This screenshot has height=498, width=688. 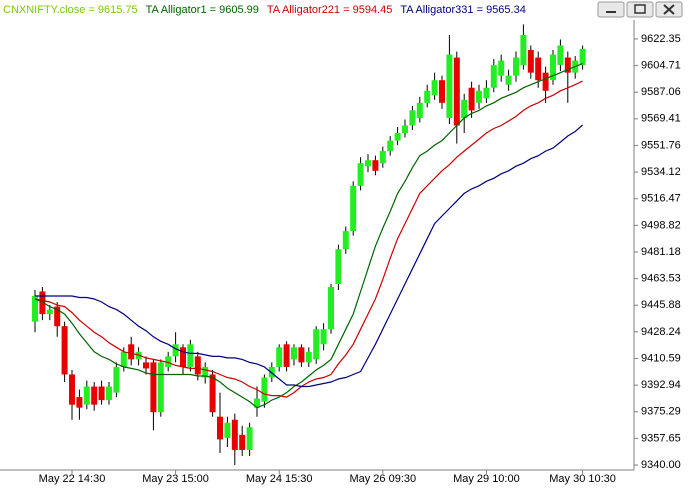 I want to click on legend-entry: TA Alligator221 = 9594.45, so click(x=329, y=10).